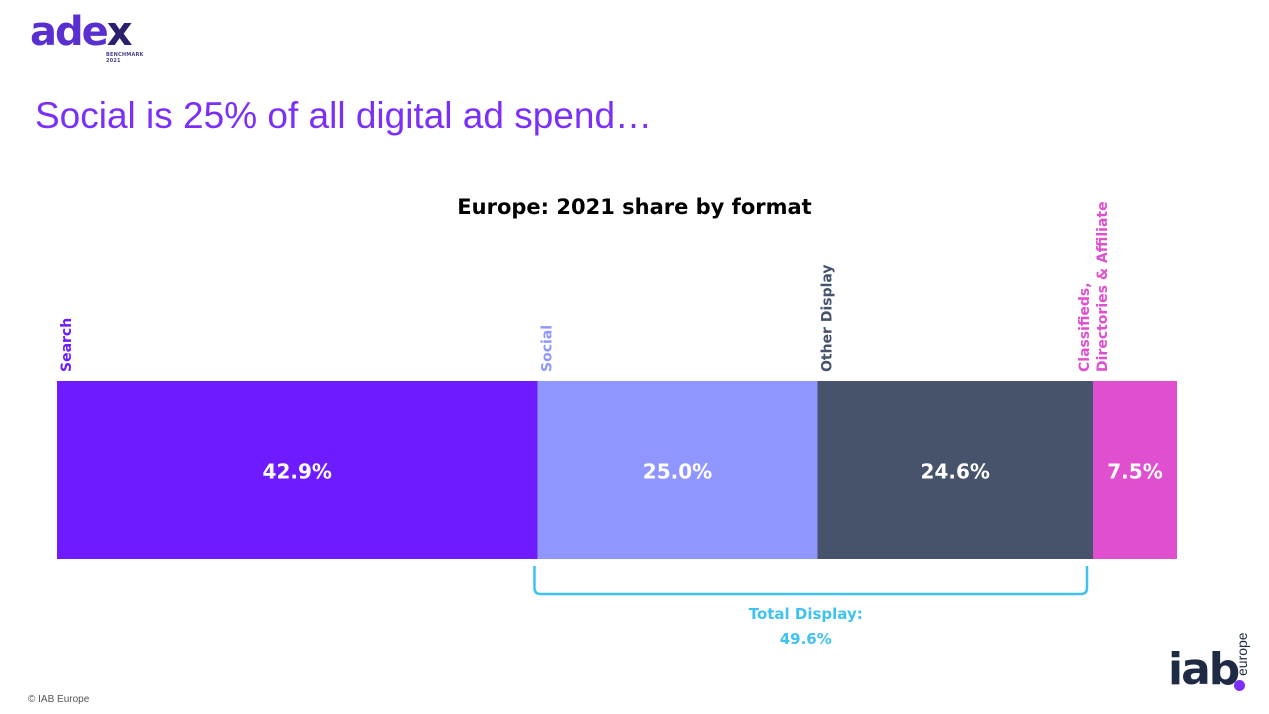 Image resolution: width=1269 pixels, height=714 pixels. What do you see at coordinates (547, 348) in the screenshot?
I see `category-label-1: Social` at bounding box center [547, 348].